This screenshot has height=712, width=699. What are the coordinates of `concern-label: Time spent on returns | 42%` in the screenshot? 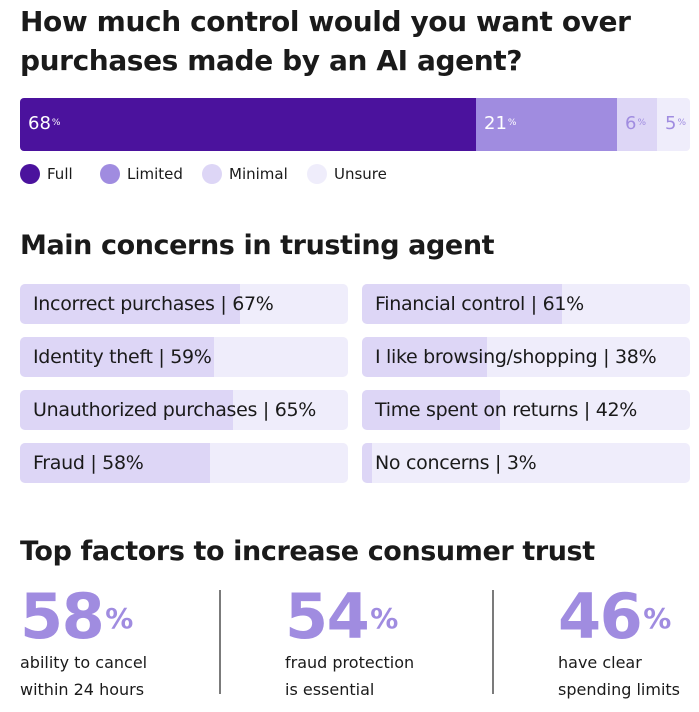 It's located at (506, 410).